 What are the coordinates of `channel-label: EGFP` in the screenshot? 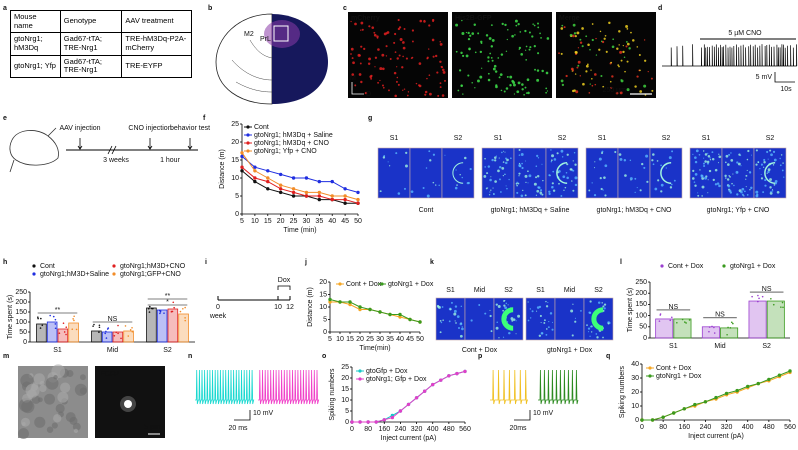 It's located at (109, 374).